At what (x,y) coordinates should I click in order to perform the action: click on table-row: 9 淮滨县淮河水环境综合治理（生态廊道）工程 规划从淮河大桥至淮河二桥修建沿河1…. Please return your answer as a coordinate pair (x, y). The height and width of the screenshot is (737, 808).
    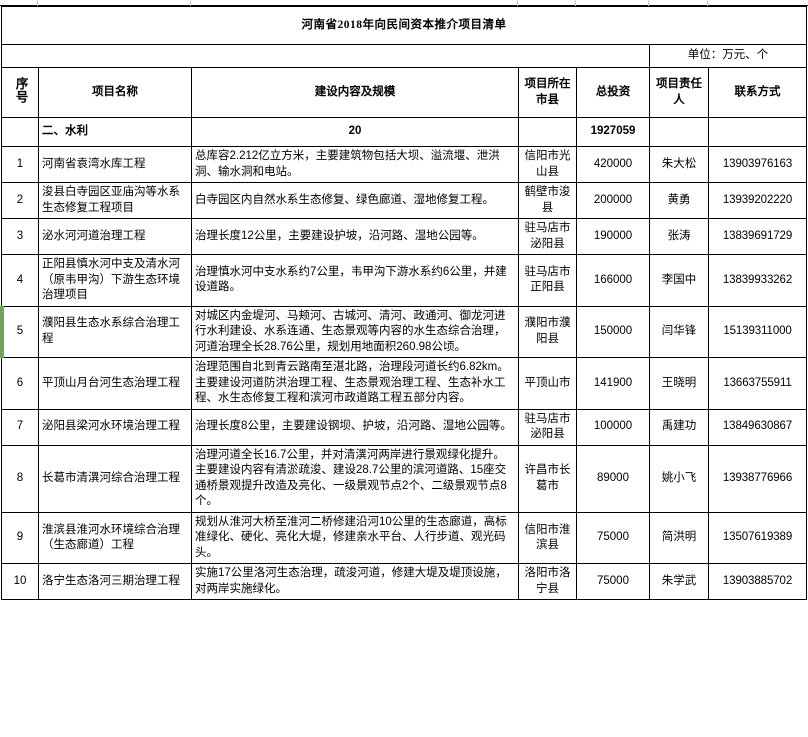
    Looking at the image, I should click on (404, 538).